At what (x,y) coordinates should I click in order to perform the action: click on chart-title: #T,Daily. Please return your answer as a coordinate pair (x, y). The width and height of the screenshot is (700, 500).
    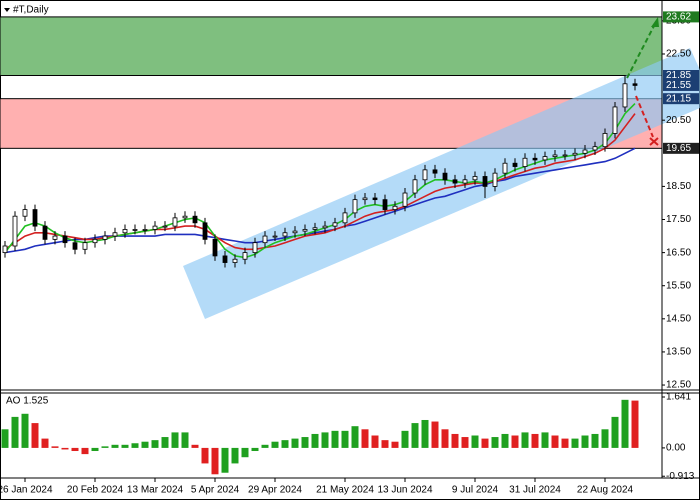
    Looking at the image, I should click on (31, 10).